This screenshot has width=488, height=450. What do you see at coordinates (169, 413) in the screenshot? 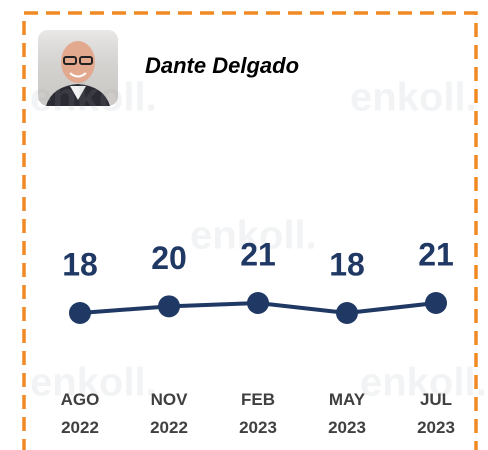
I see `x-tick-label: NOV 2022` at bounding box center [169, 413].